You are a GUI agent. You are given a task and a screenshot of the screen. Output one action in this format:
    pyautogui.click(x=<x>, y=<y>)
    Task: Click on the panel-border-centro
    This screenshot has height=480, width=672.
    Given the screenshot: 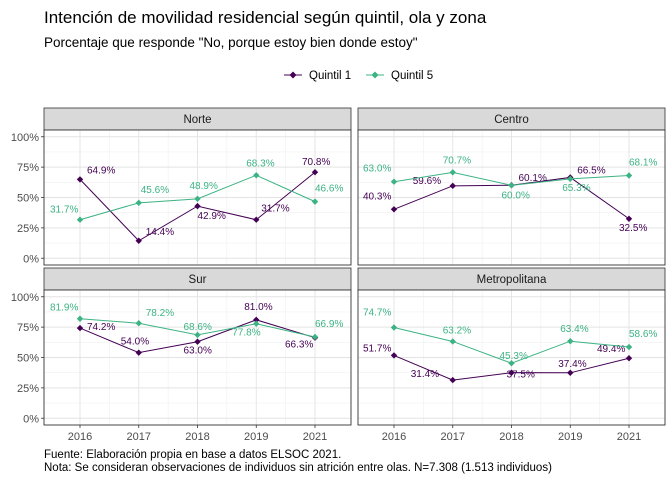 What is the action you would take?
    pyautogui.click(x=511, y=197)
    